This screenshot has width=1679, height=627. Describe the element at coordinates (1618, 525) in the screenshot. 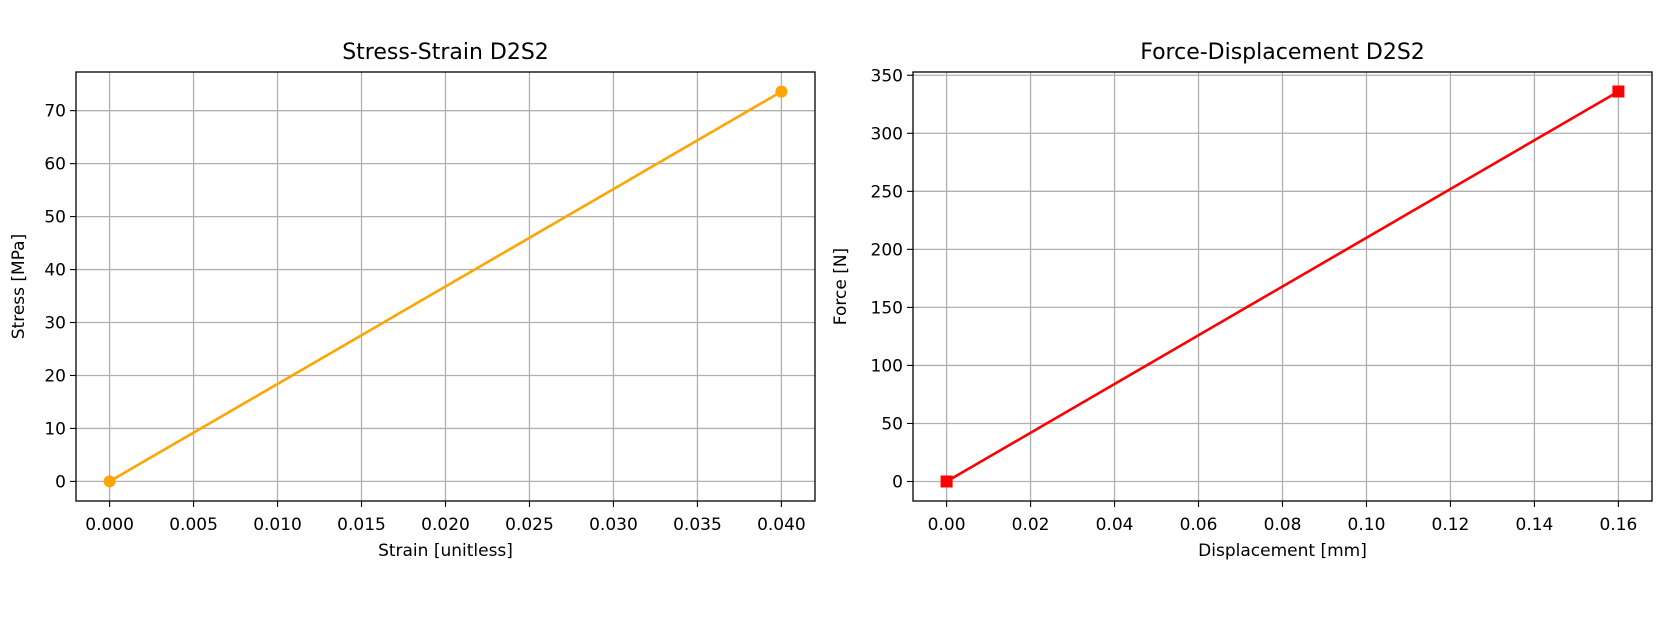

I see `x-tick-label: 0.16` at that location.